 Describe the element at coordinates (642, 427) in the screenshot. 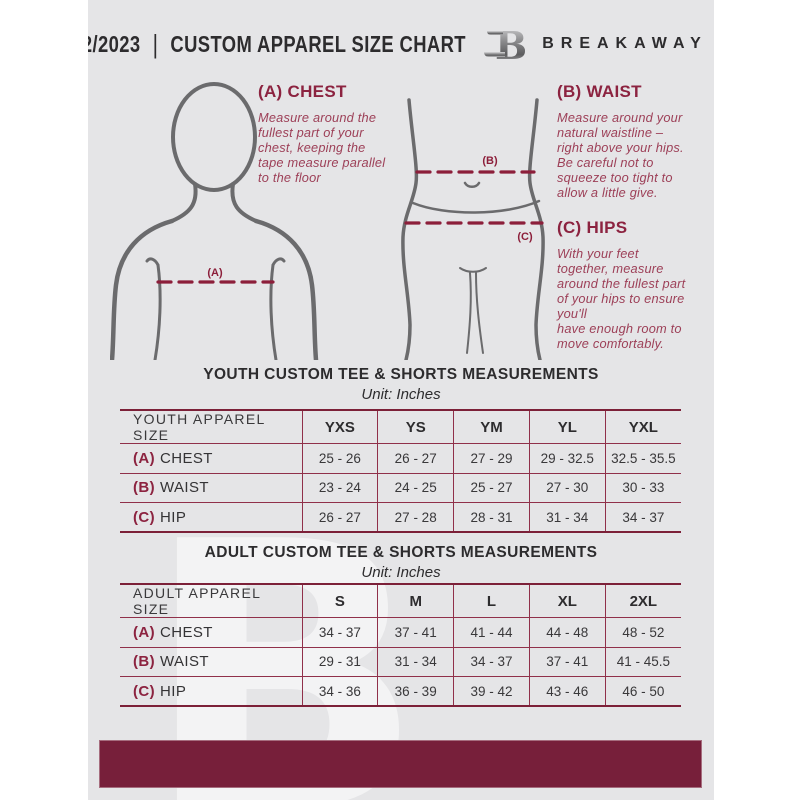

I see `column-header-yxl: YXL` at that location.